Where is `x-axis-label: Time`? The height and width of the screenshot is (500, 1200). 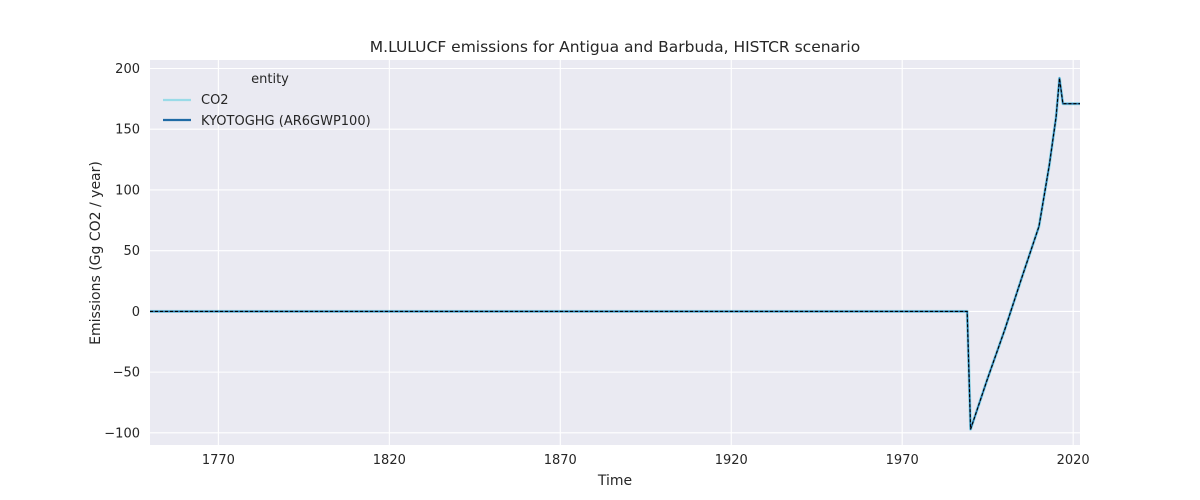 x-axis-label: Time is located at coordinates (614, 481).